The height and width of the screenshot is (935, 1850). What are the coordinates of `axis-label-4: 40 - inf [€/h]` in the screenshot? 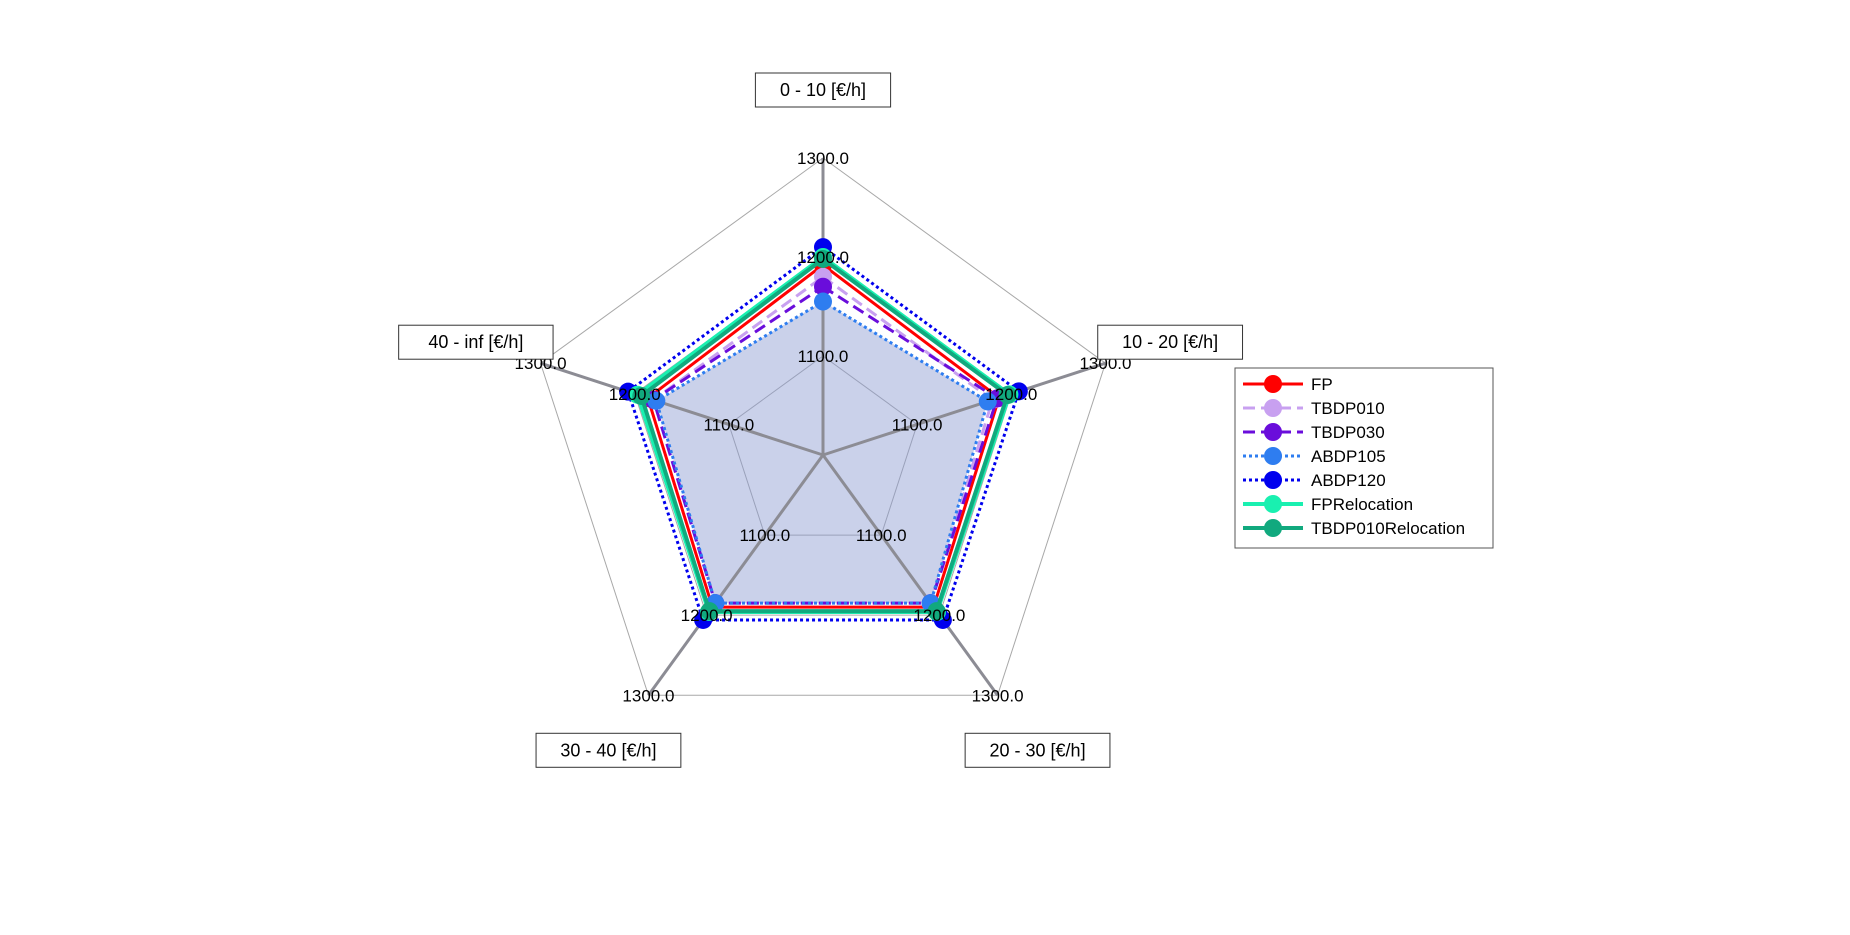 It's located at (476, 342).